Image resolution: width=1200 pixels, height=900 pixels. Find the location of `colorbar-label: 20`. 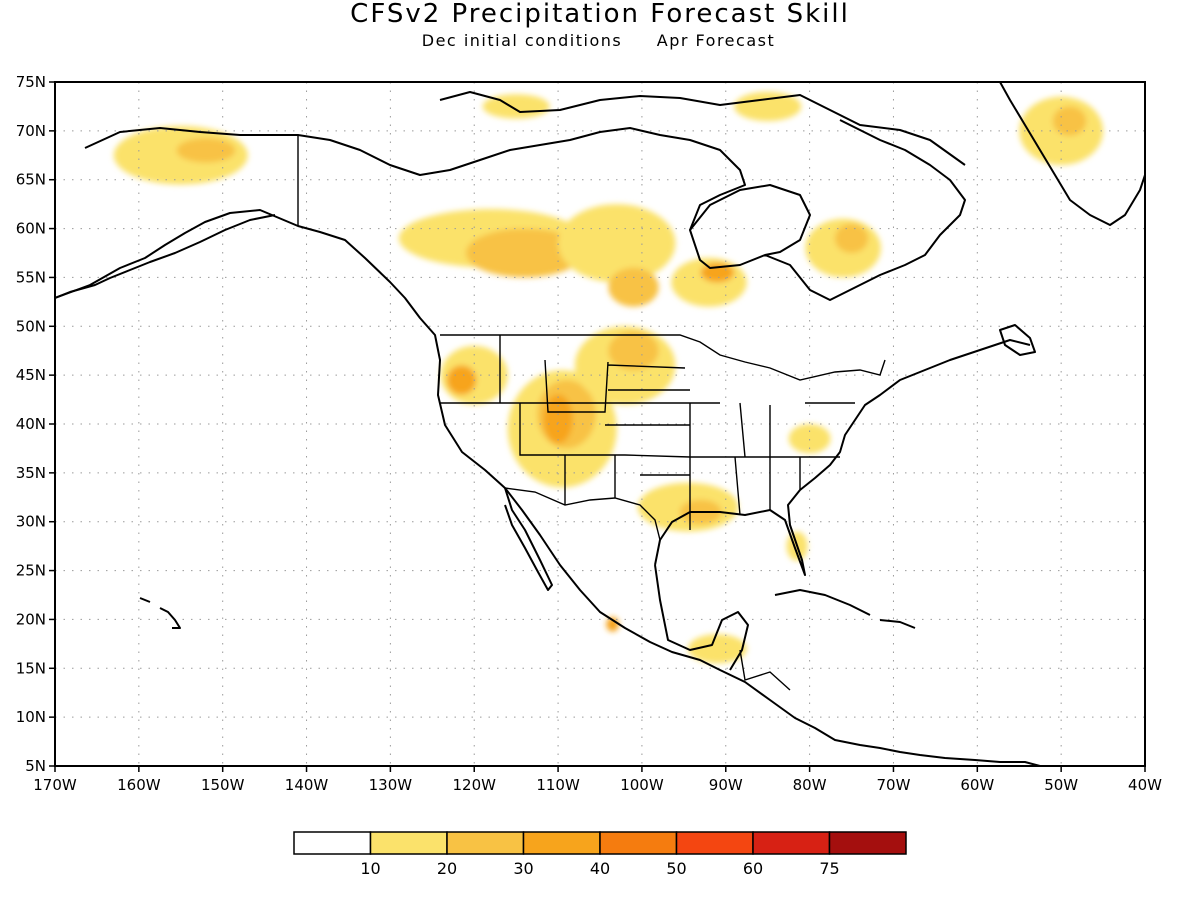

colorbar-label: 20 is located at coordinates (447, 868).